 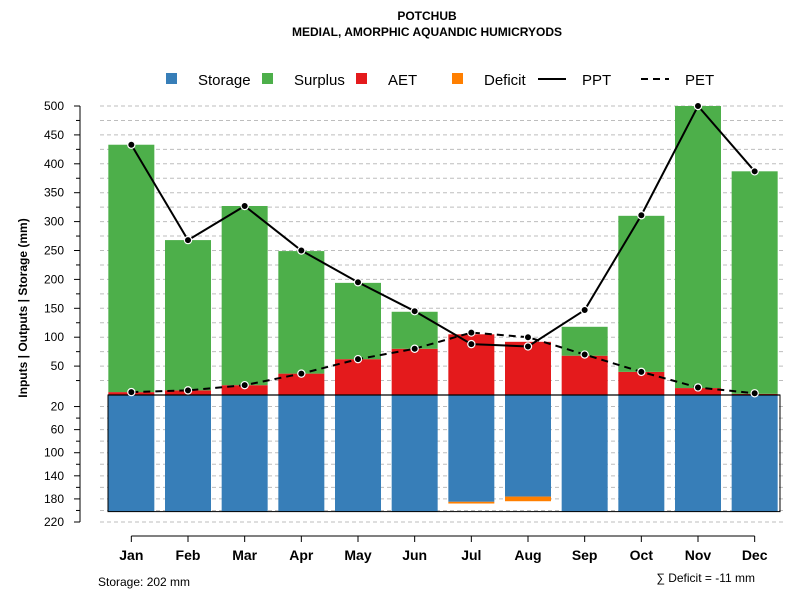 I want to click on ppt-point-sep, so click(x=584, y=310).